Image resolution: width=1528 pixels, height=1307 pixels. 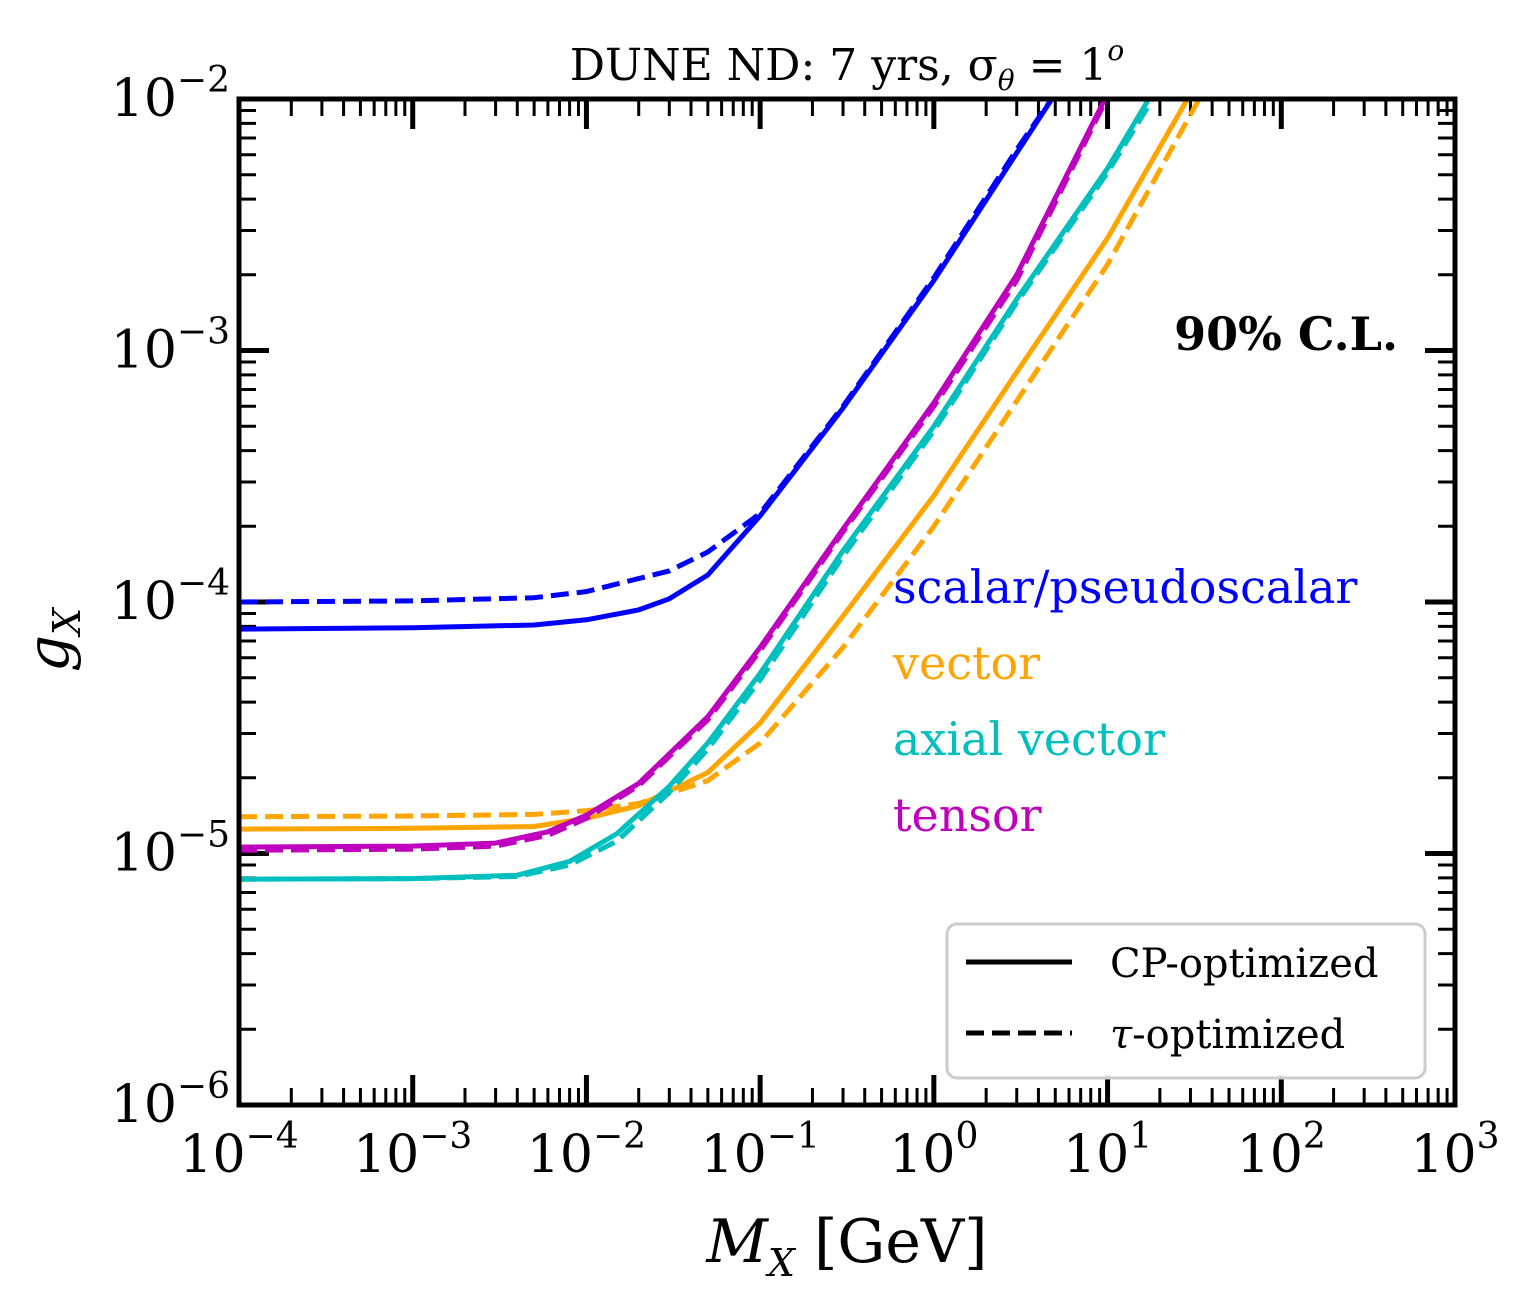 What do you see at coordinates (1281, 1150) in the screenshot?
I see `x-tick-label: 10²` at bounding box center [1281, 1150].